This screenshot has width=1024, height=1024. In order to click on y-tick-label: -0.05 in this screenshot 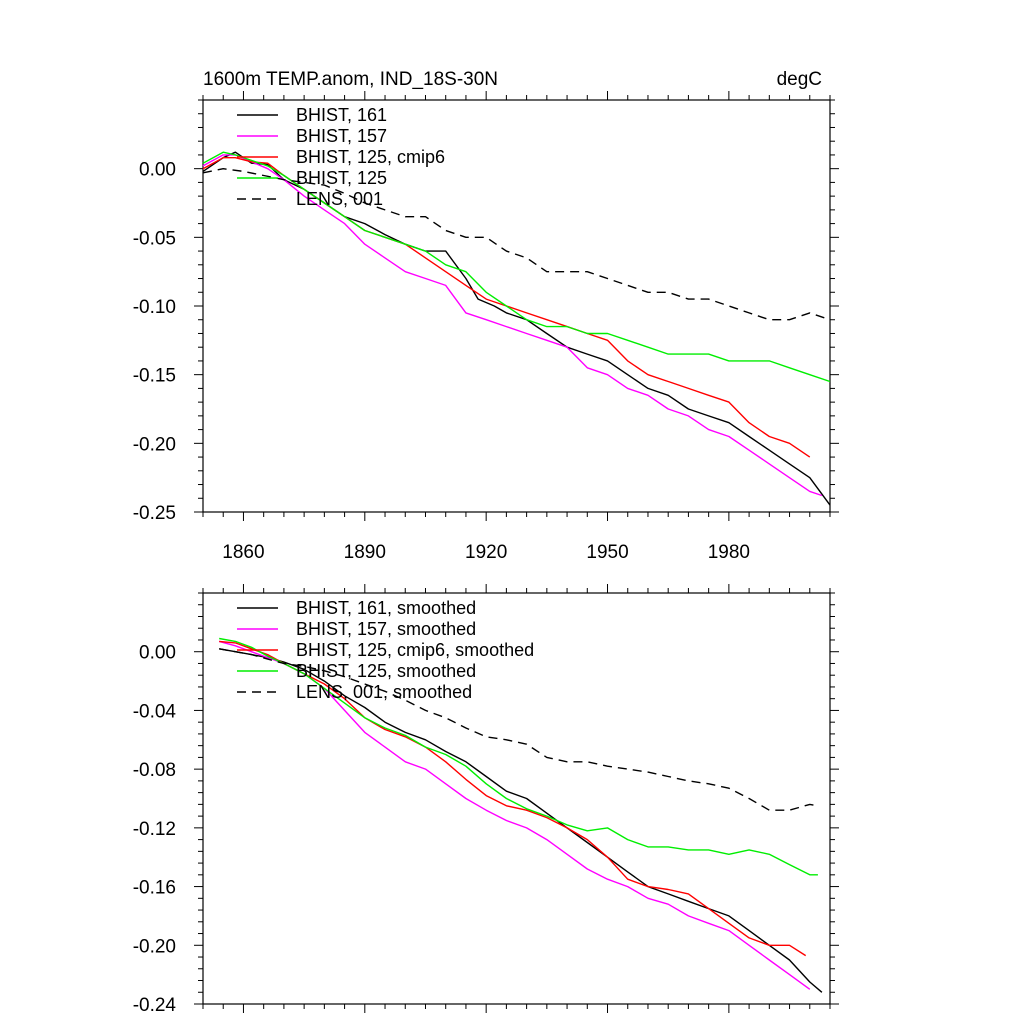, I will do `click(154, 238)`.